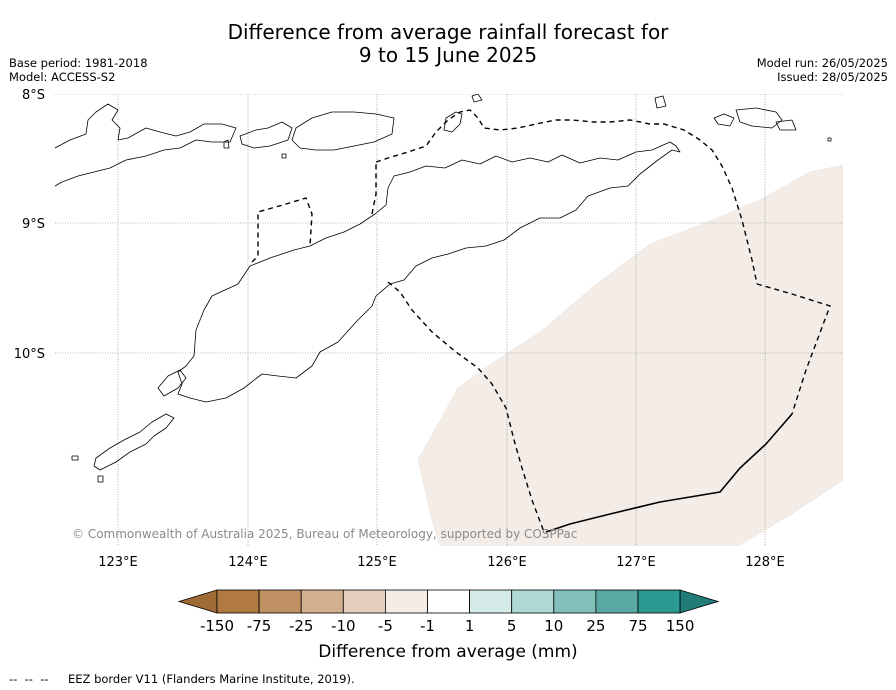 This screenshot has height=690, width=896. I want to click on eez-border-oecusse, so click(282, 230).